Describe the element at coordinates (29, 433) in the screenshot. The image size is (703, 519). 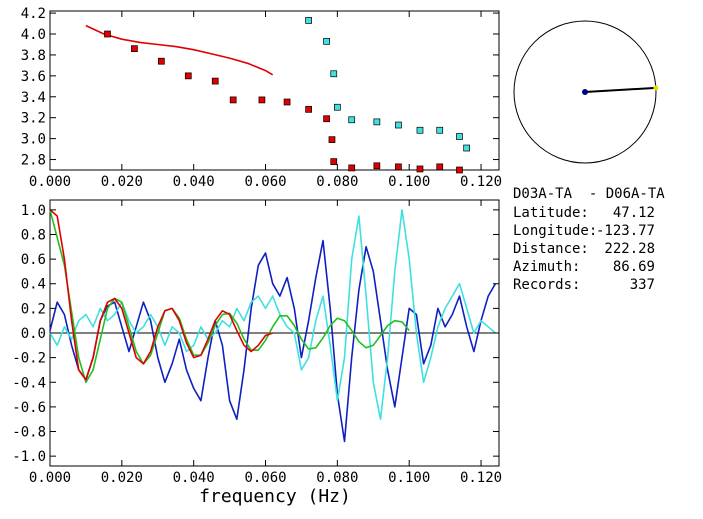
I see `y-tick-label: -0.8` at that location.